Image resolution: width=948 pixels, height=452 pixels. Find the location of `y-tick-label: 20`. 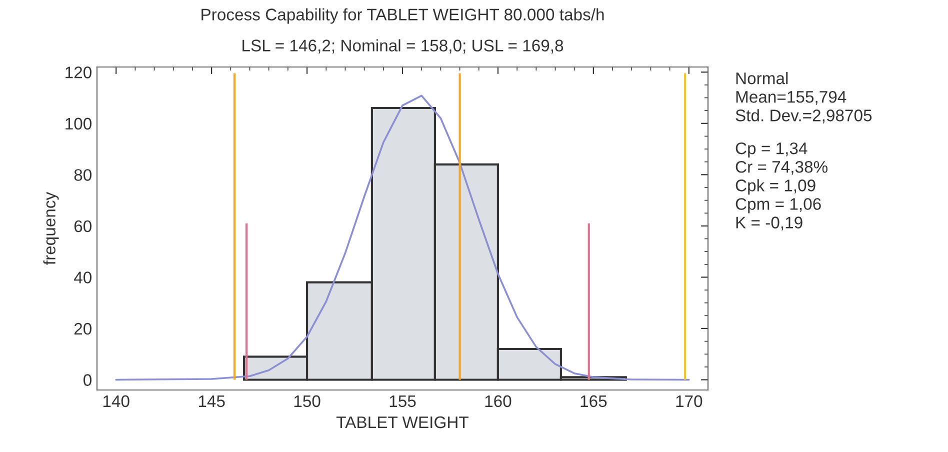

y-tick-label: 20 is located at coordinates (83, 328).